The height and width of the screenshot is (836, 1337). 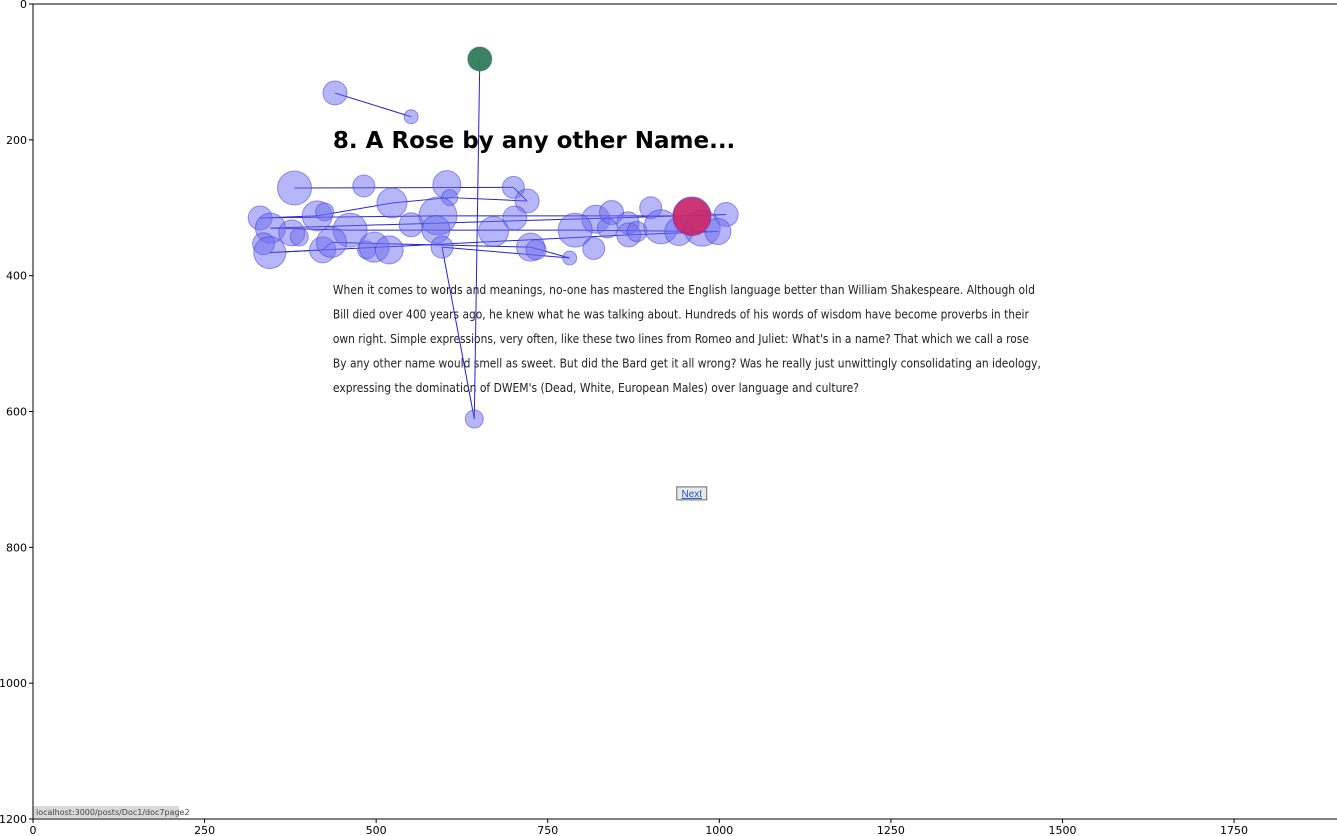 I want to click on status-url: localhost:3000/posts/Doc1/doc7page2, so click(x=113, y=812).